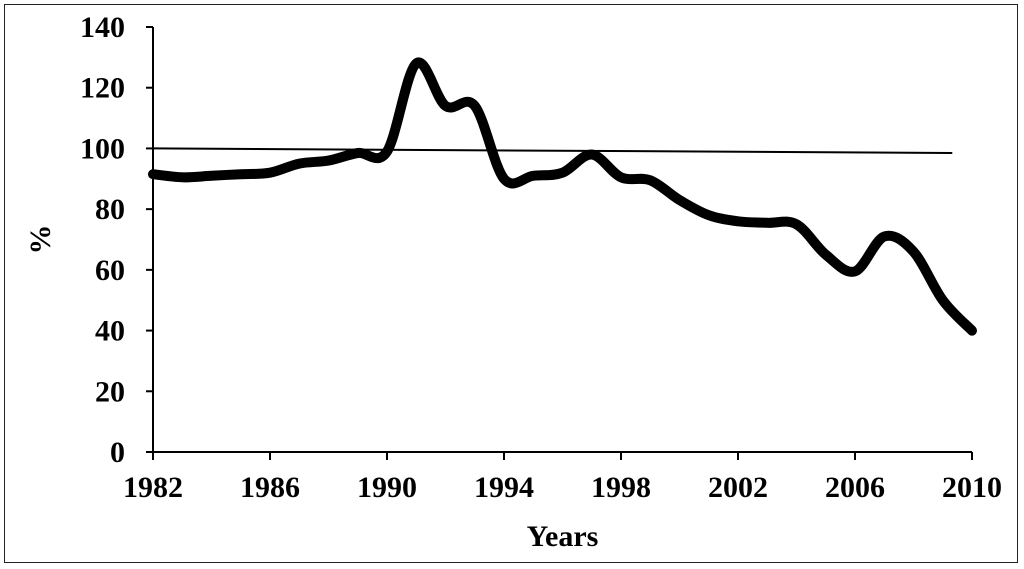  Describe the element at coordinates (562, 478) in the screenshot. I see `x-ticks: 1982 1986 1990 1994 1998 2002 2006 2010` at that location.